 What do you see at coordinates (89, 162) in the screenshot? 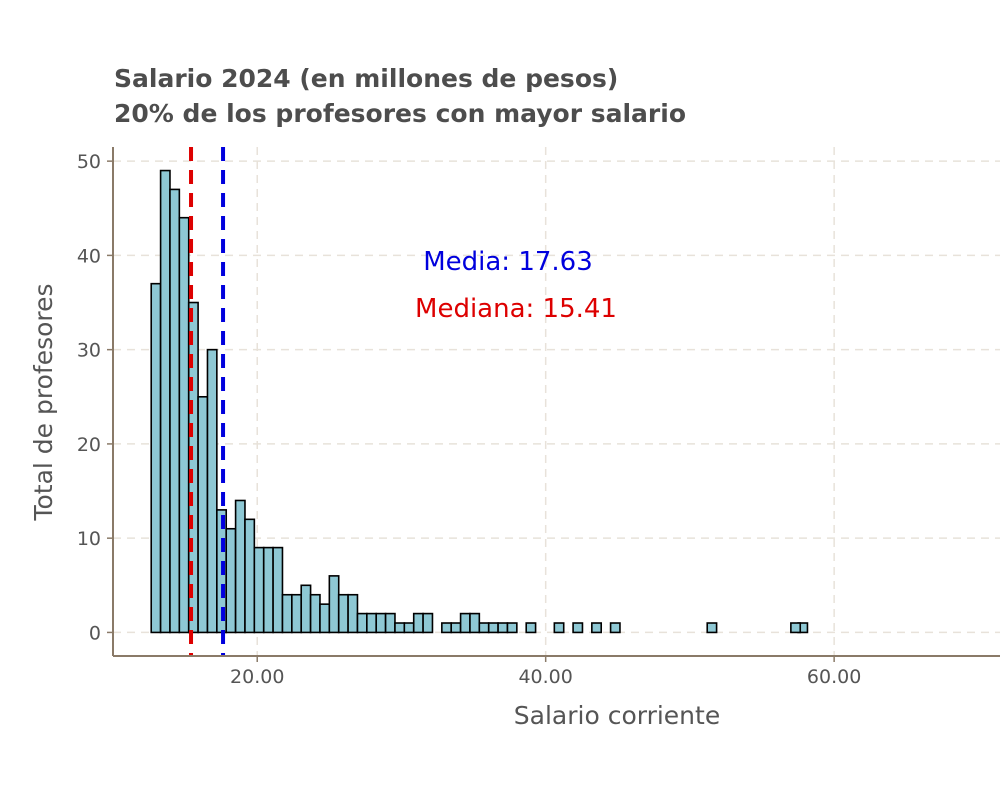
I see `y-tick-label: 50` at bounding box center [89, 162].